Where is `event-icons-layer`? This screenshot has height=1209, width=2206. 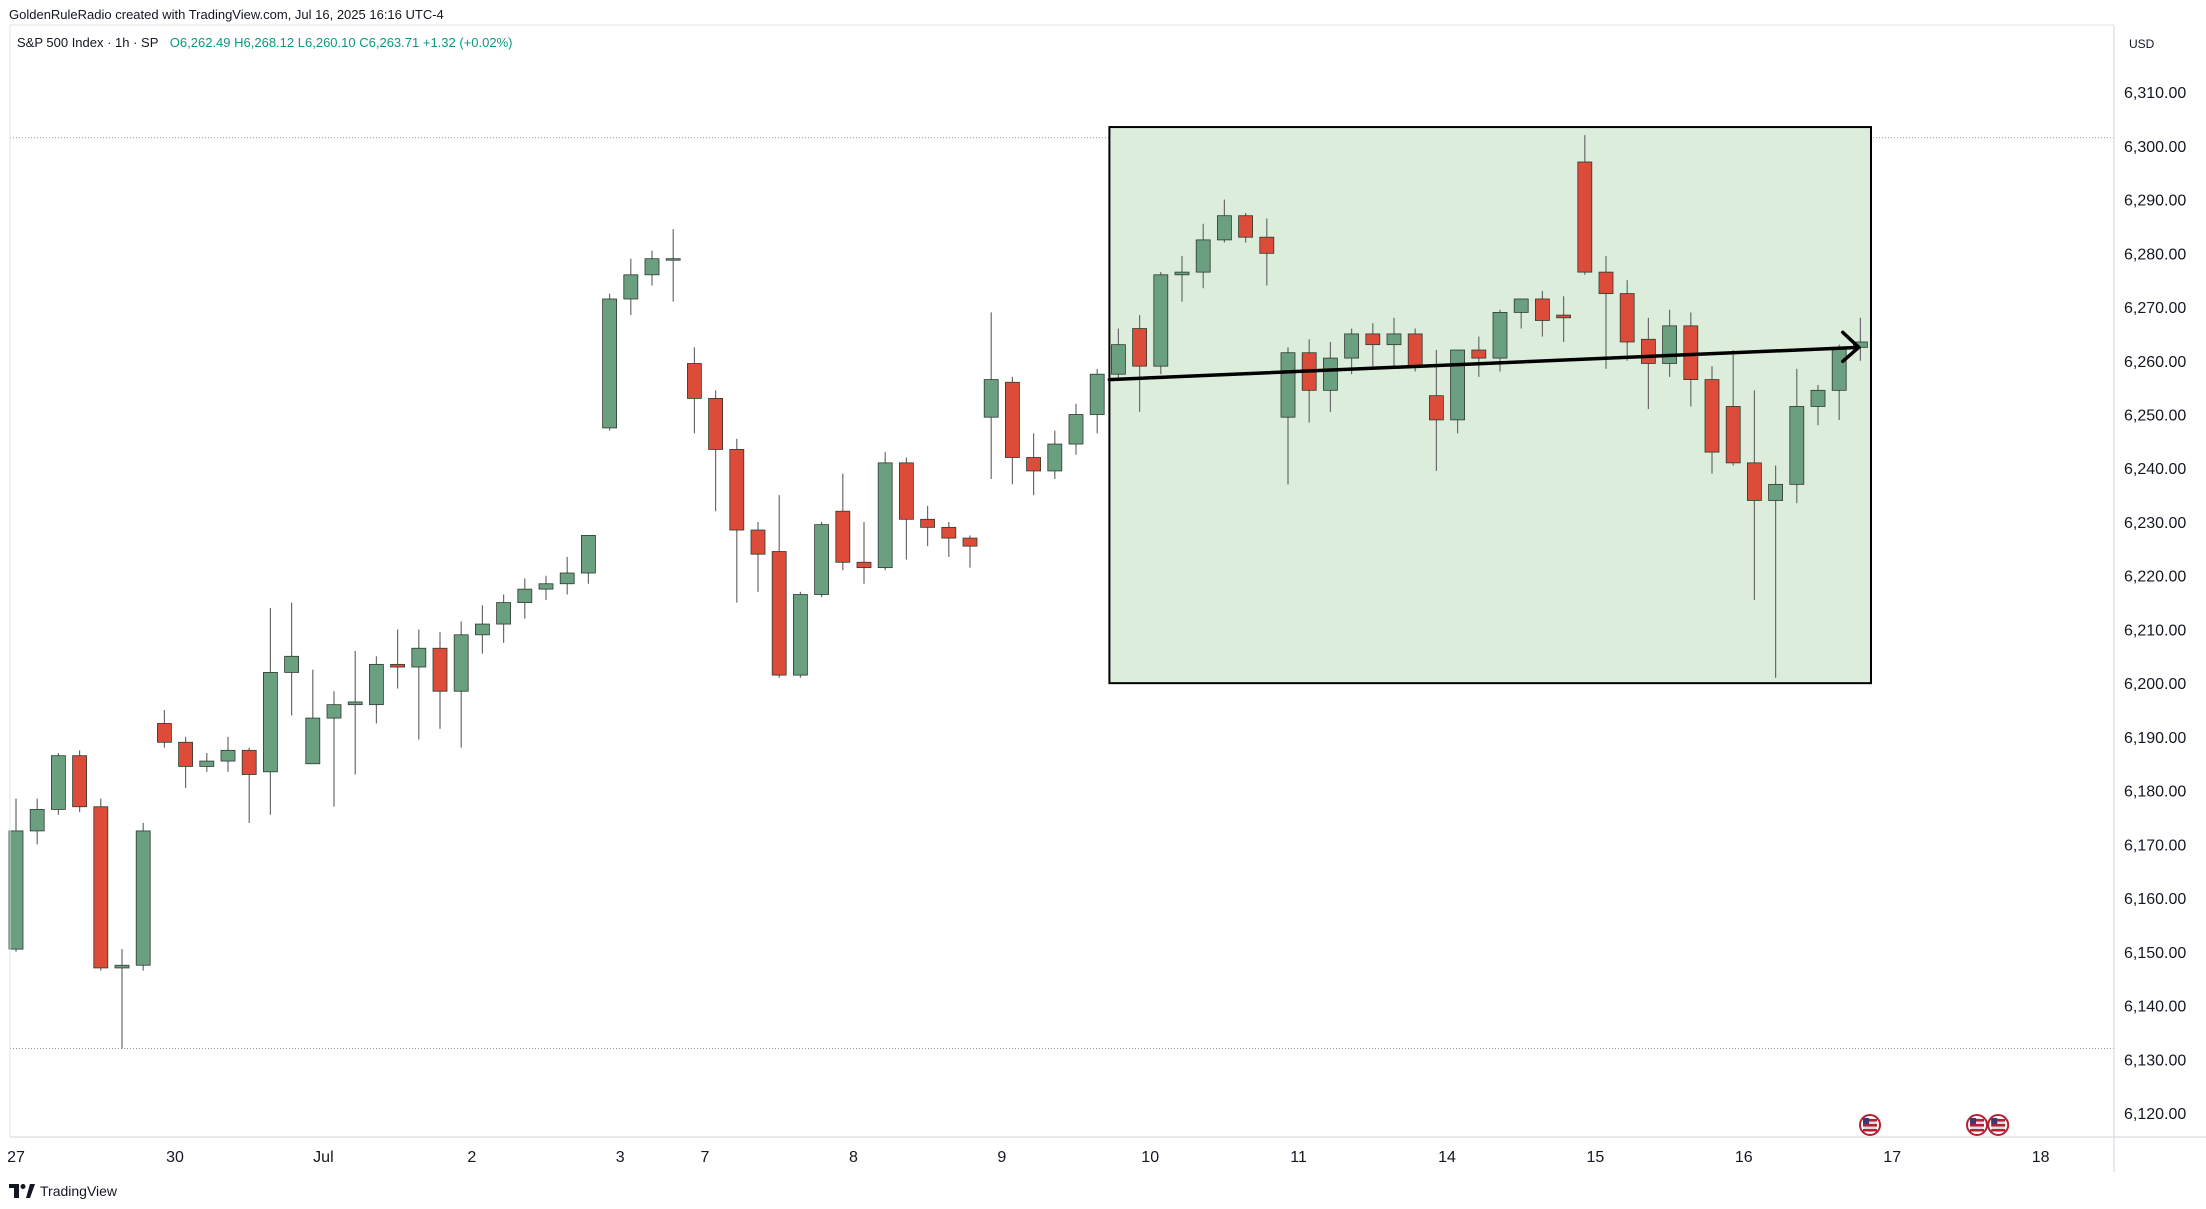
event-icons-layer is located at coordinates (1934, 1125).